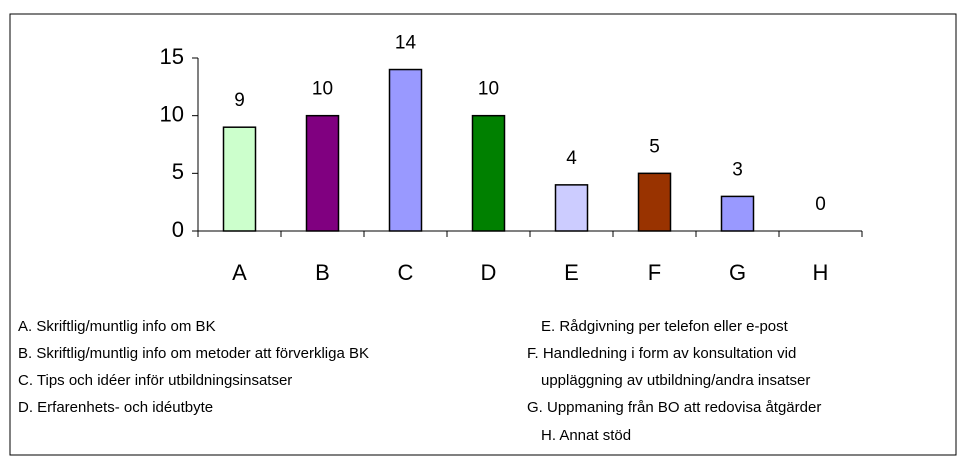 Image resolution: width=964 pixels, height=464 pixels. What do you see at coordinates (654, 146) in the screenshot?
I see `value-label: 5` at bounding box center [654, 146].